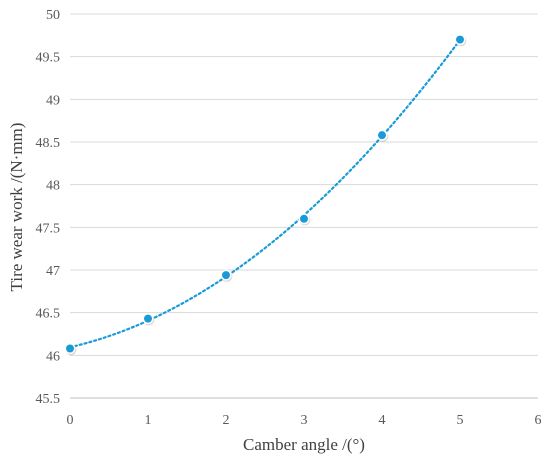  What do you see at coordinates (304, 444) in the screenshot?
I see `x-axis-title: Camber angle /(°)` at bounding box center [304, 444].